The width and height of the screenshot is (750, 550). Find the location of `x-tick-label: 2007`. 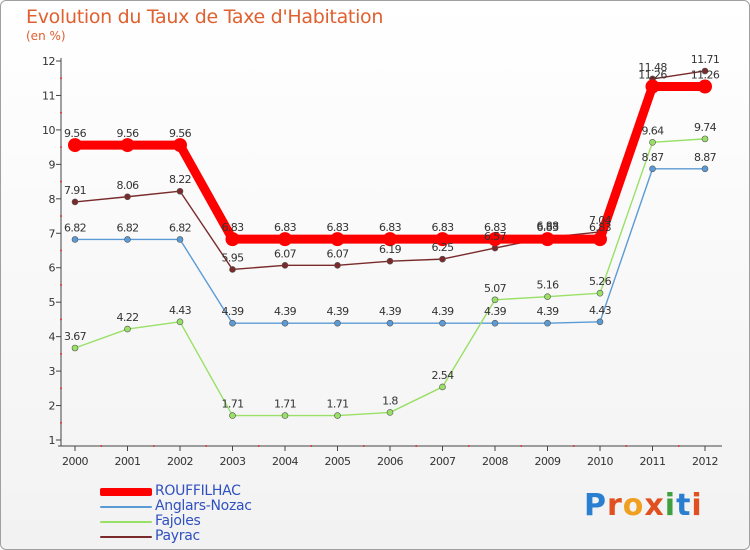

x-tick-label: 2007 is located at coordinates (443, 461).